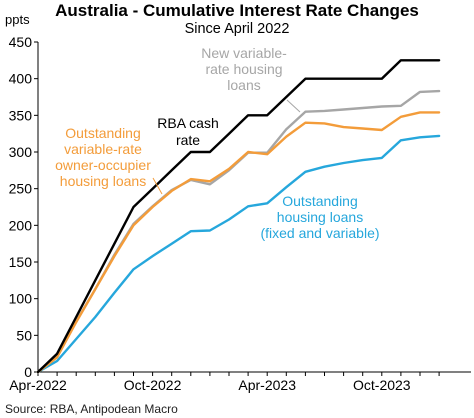  Describe the element at coordinates (21, 79) in the screenshot. I see `y-tick-label: 400` at that location.